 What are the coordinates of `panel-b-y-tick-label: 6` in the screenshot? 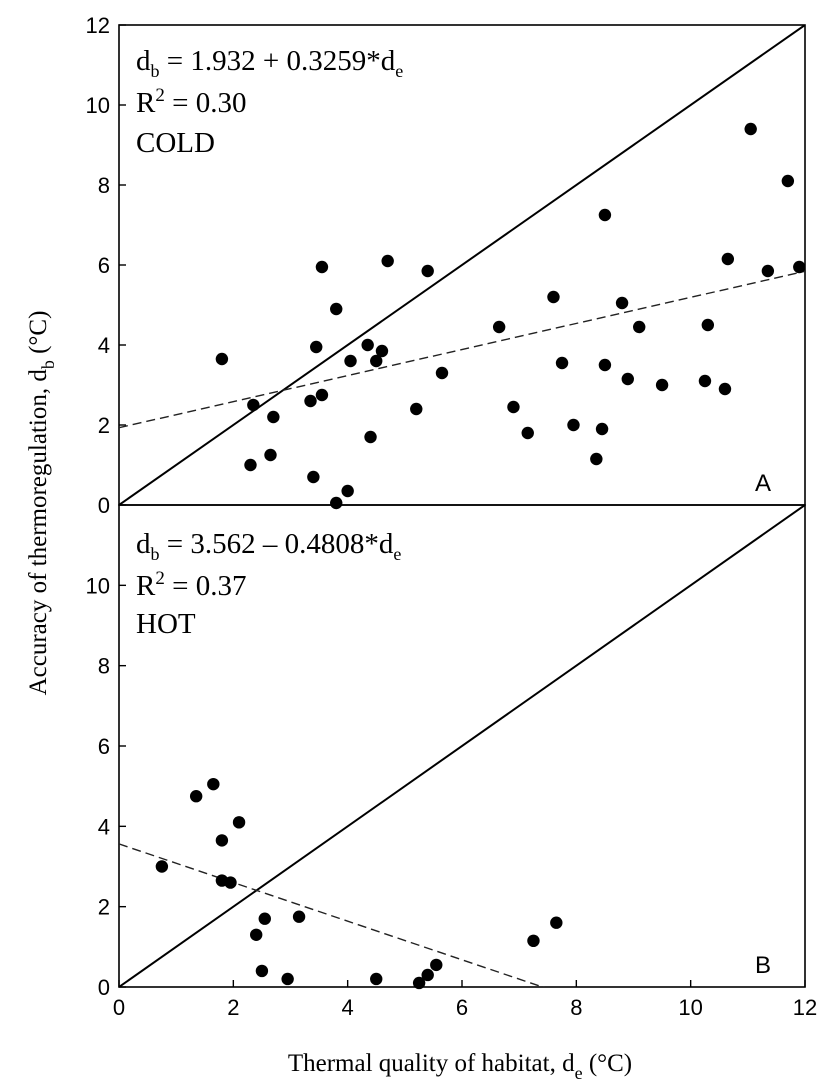 It's located at (104, 746).